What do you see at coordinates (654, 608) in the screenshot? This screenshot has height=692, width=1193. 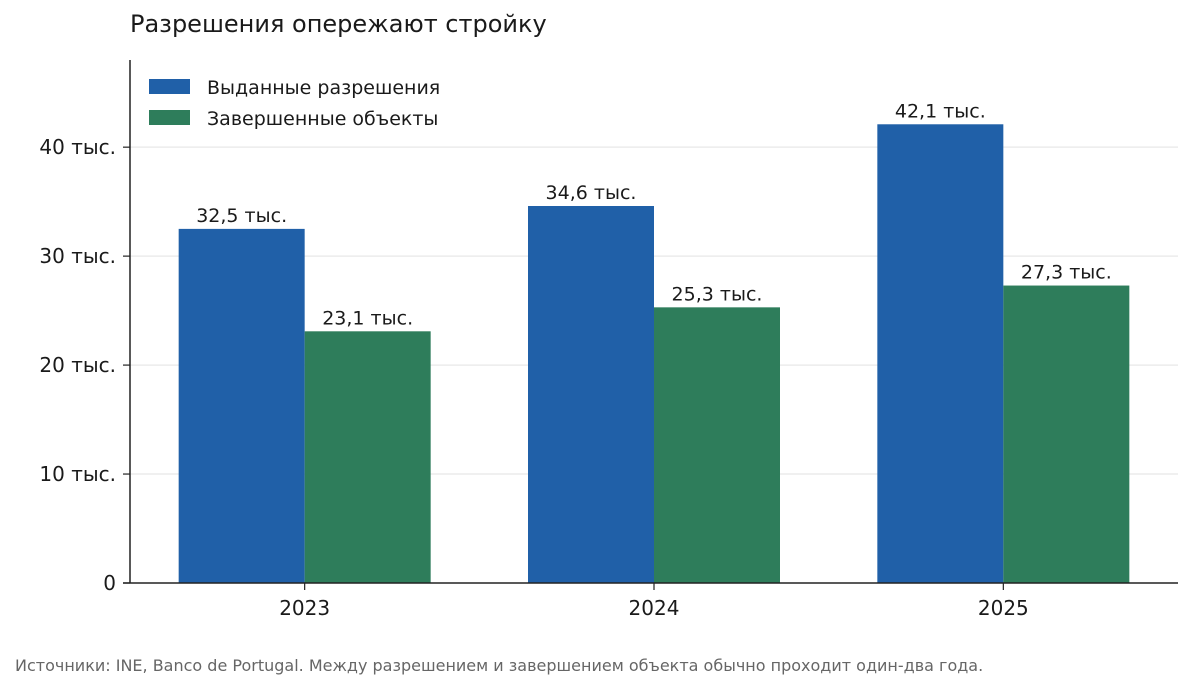 I see `x-tick-label: 2024` at bounding box center [654, 608].